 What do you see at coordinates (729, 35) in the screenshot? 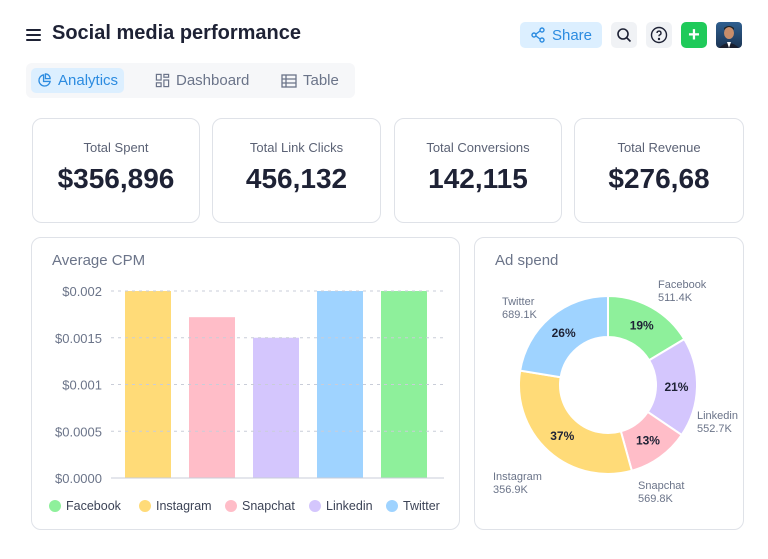
I see `avatar` at bounding box center [729, 35].